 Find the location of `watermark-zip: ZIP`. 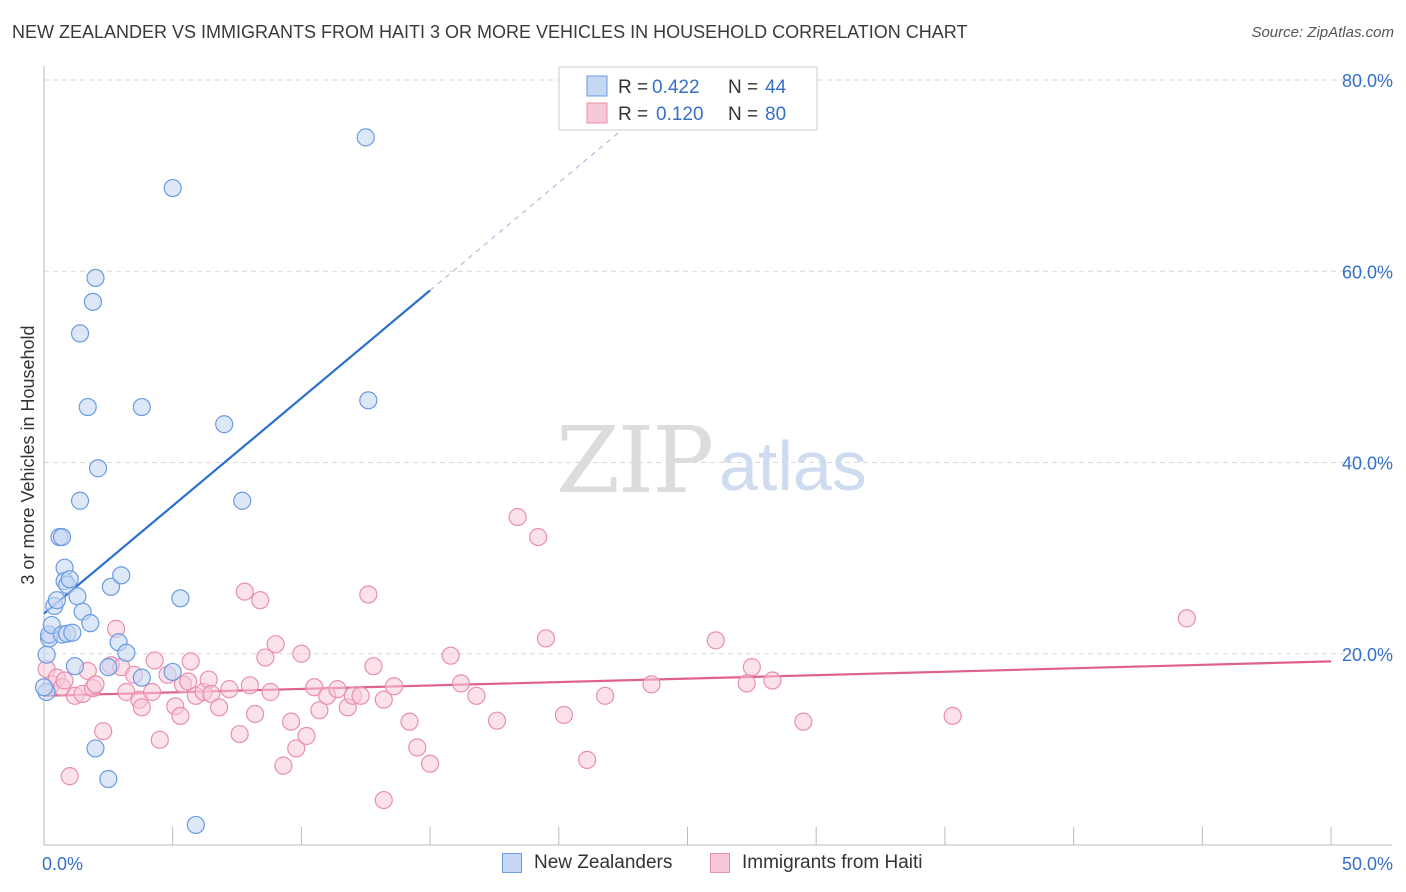

watermark-zip: ZIP is located at coordinates (634, 460).